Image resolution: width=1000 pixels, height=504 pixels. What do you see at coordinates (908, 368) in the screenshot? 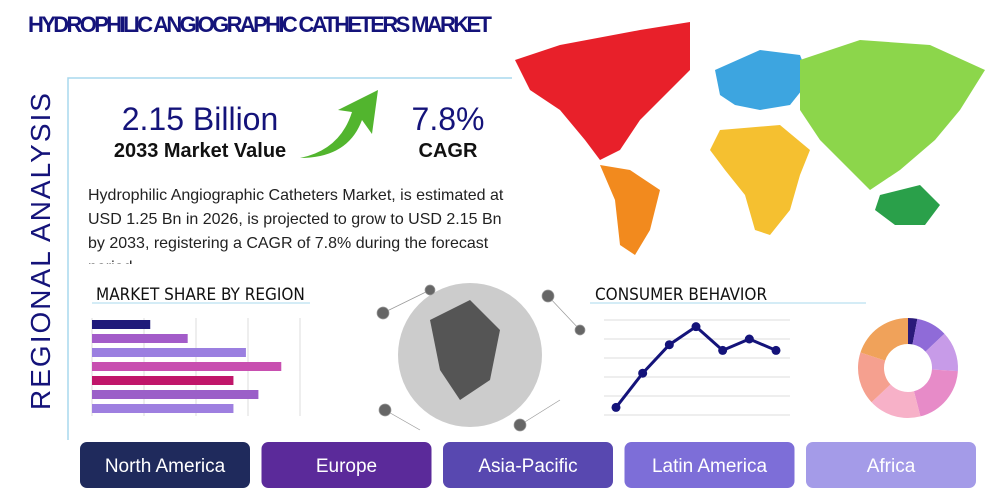
I see `donut-chart` at bounding box center [908, 368].